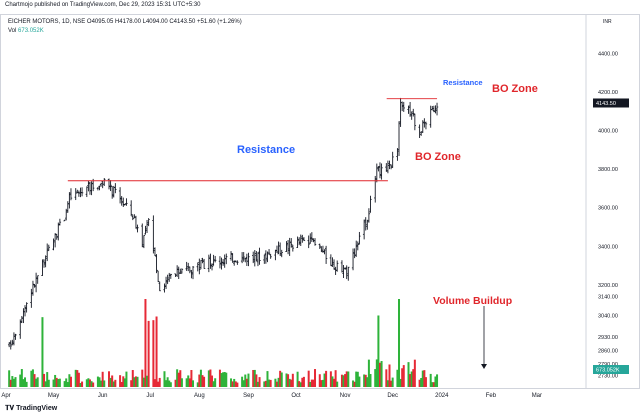  I want to click on x-tick-label: Aug, so click(199, 396).